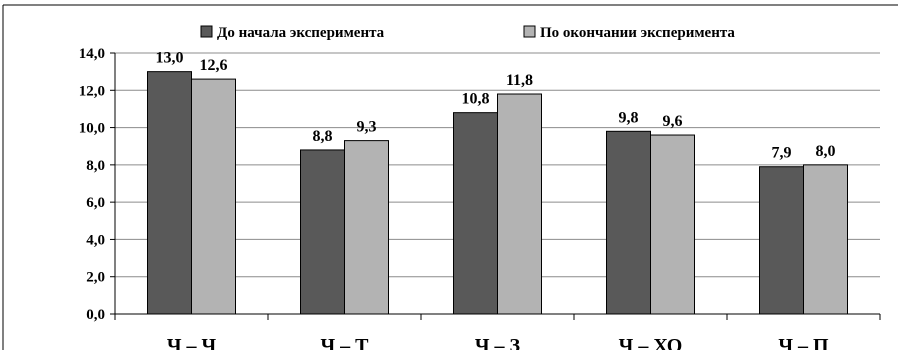 This screenshot has width=898, height=350. I want to click on x-category-label: Ч – П, so click(803, 342).